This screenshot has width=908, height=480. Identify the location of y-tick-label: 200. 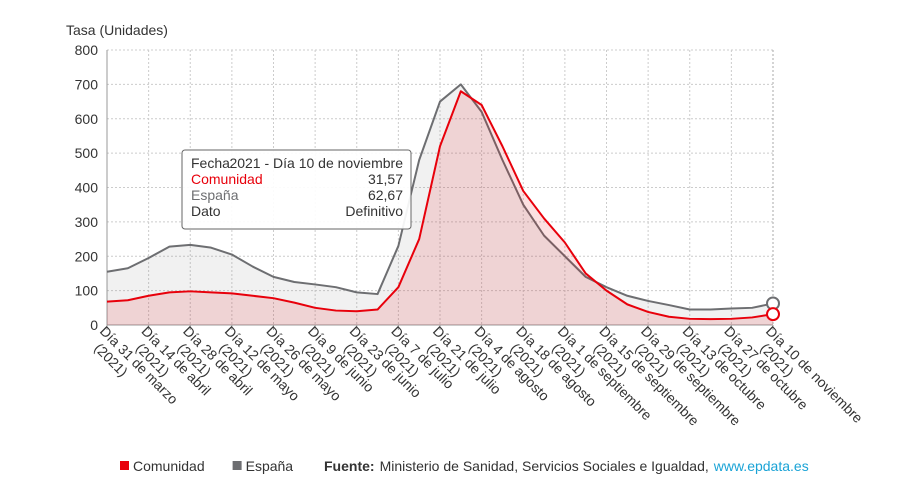
(87, 256).